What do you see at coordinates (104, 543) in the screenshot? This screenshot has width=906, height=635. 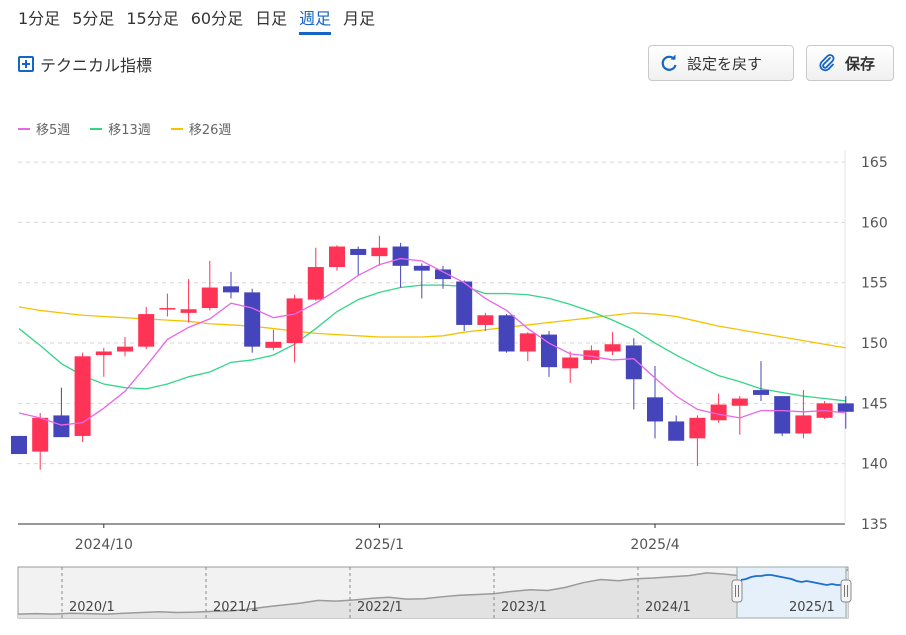 I see `x-tick-label: 2024/10` at bounding box center [104, 543].